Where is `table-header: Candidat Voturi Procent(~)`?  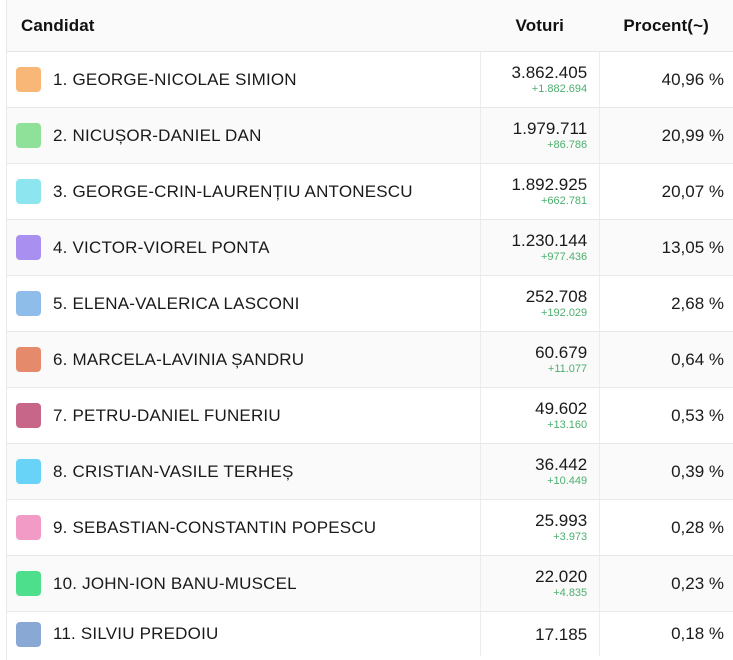
table-header: Candidat Voturi Procent(~) is located at coordinates (370, 26).